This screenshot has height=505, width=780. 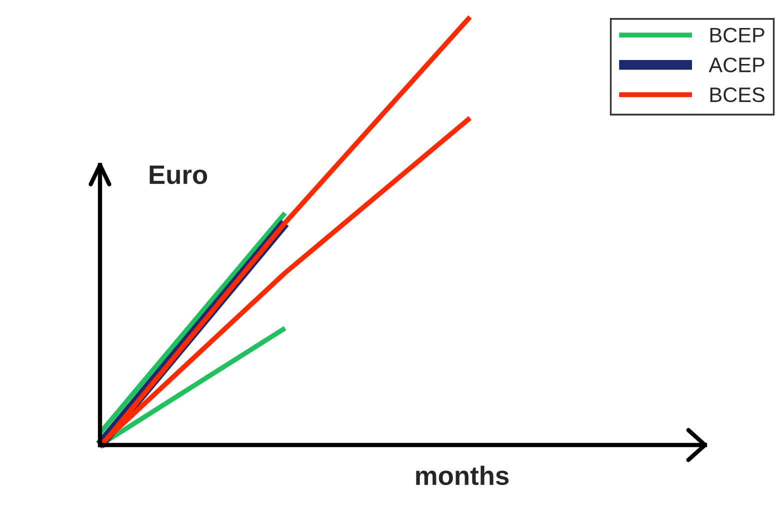 I want to click on legend-label: ACEP, so click(x=736, y=65).